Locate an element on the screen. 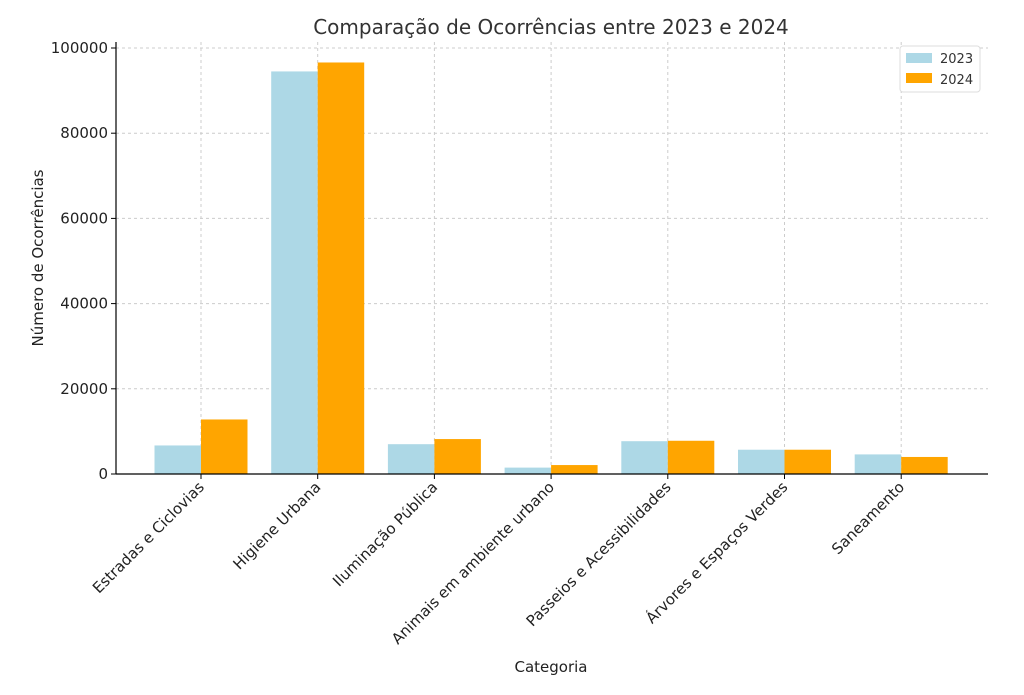 The width and height of the screenshot is (1024, 695). legend-swatch-2023 is located at coordinates (919, 58).